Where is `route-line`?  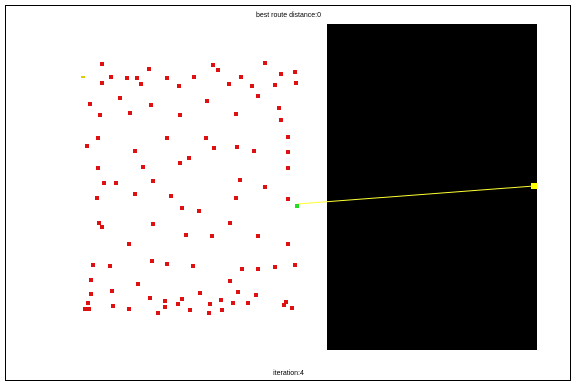 route-line is located at coordinates (415, 195).